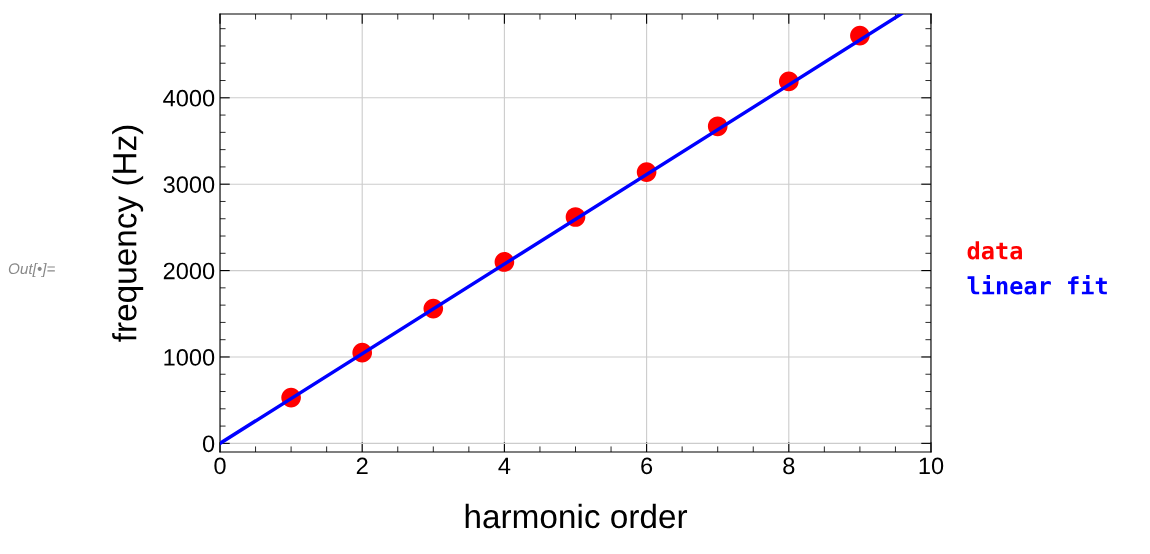 This screenshot has width=1150, height=554. What do you see at coordinates (931, 466) in the screenshot?
I see `x-tick-label: 10` at bounding box center [931, 466].